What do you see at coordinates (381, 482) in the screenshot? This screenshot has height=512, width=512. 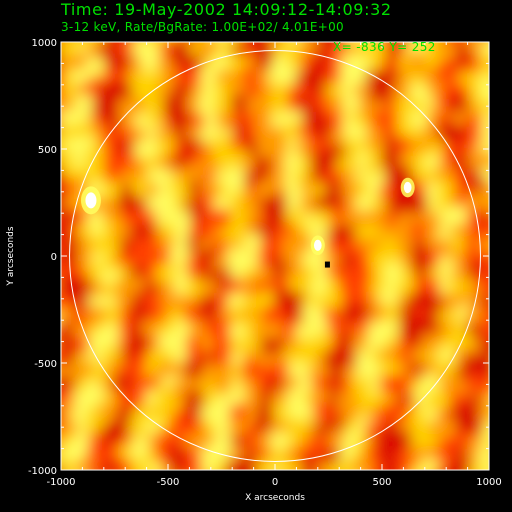 I see `x-tick-label: 500` at bounding box center [381, 482].